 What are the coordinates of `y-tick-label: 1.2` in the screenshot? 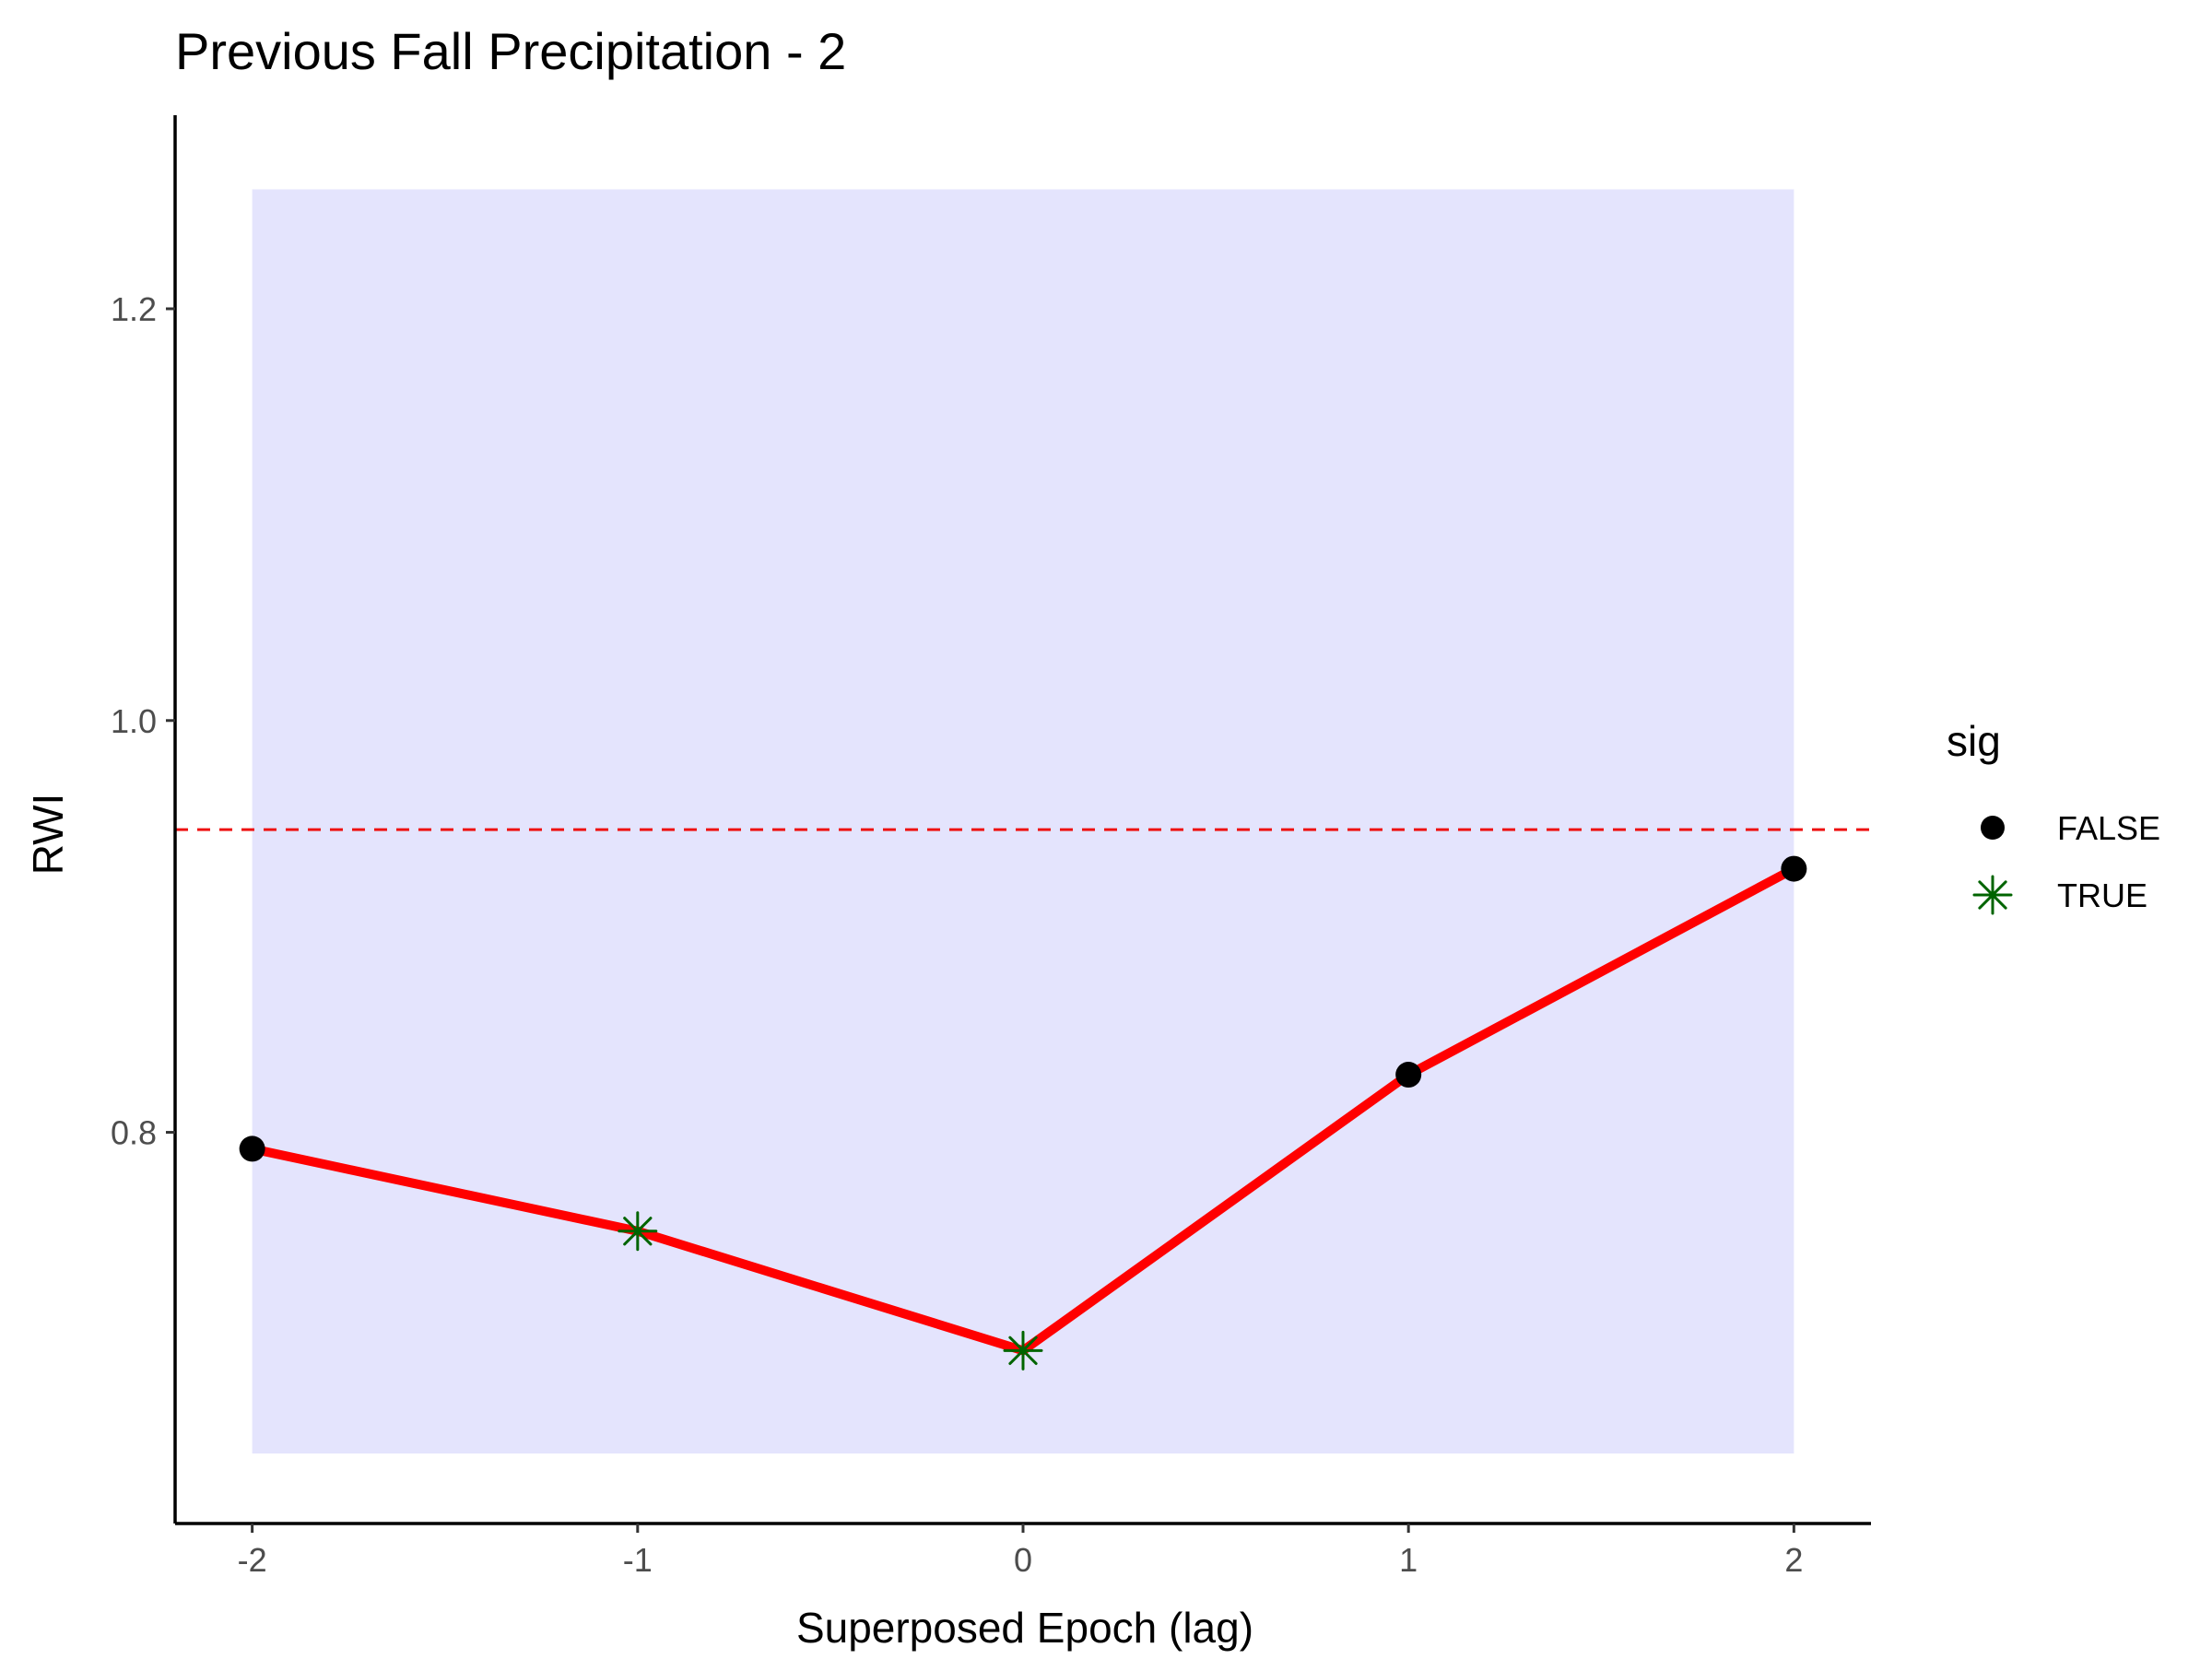 It's located at (134, 309).